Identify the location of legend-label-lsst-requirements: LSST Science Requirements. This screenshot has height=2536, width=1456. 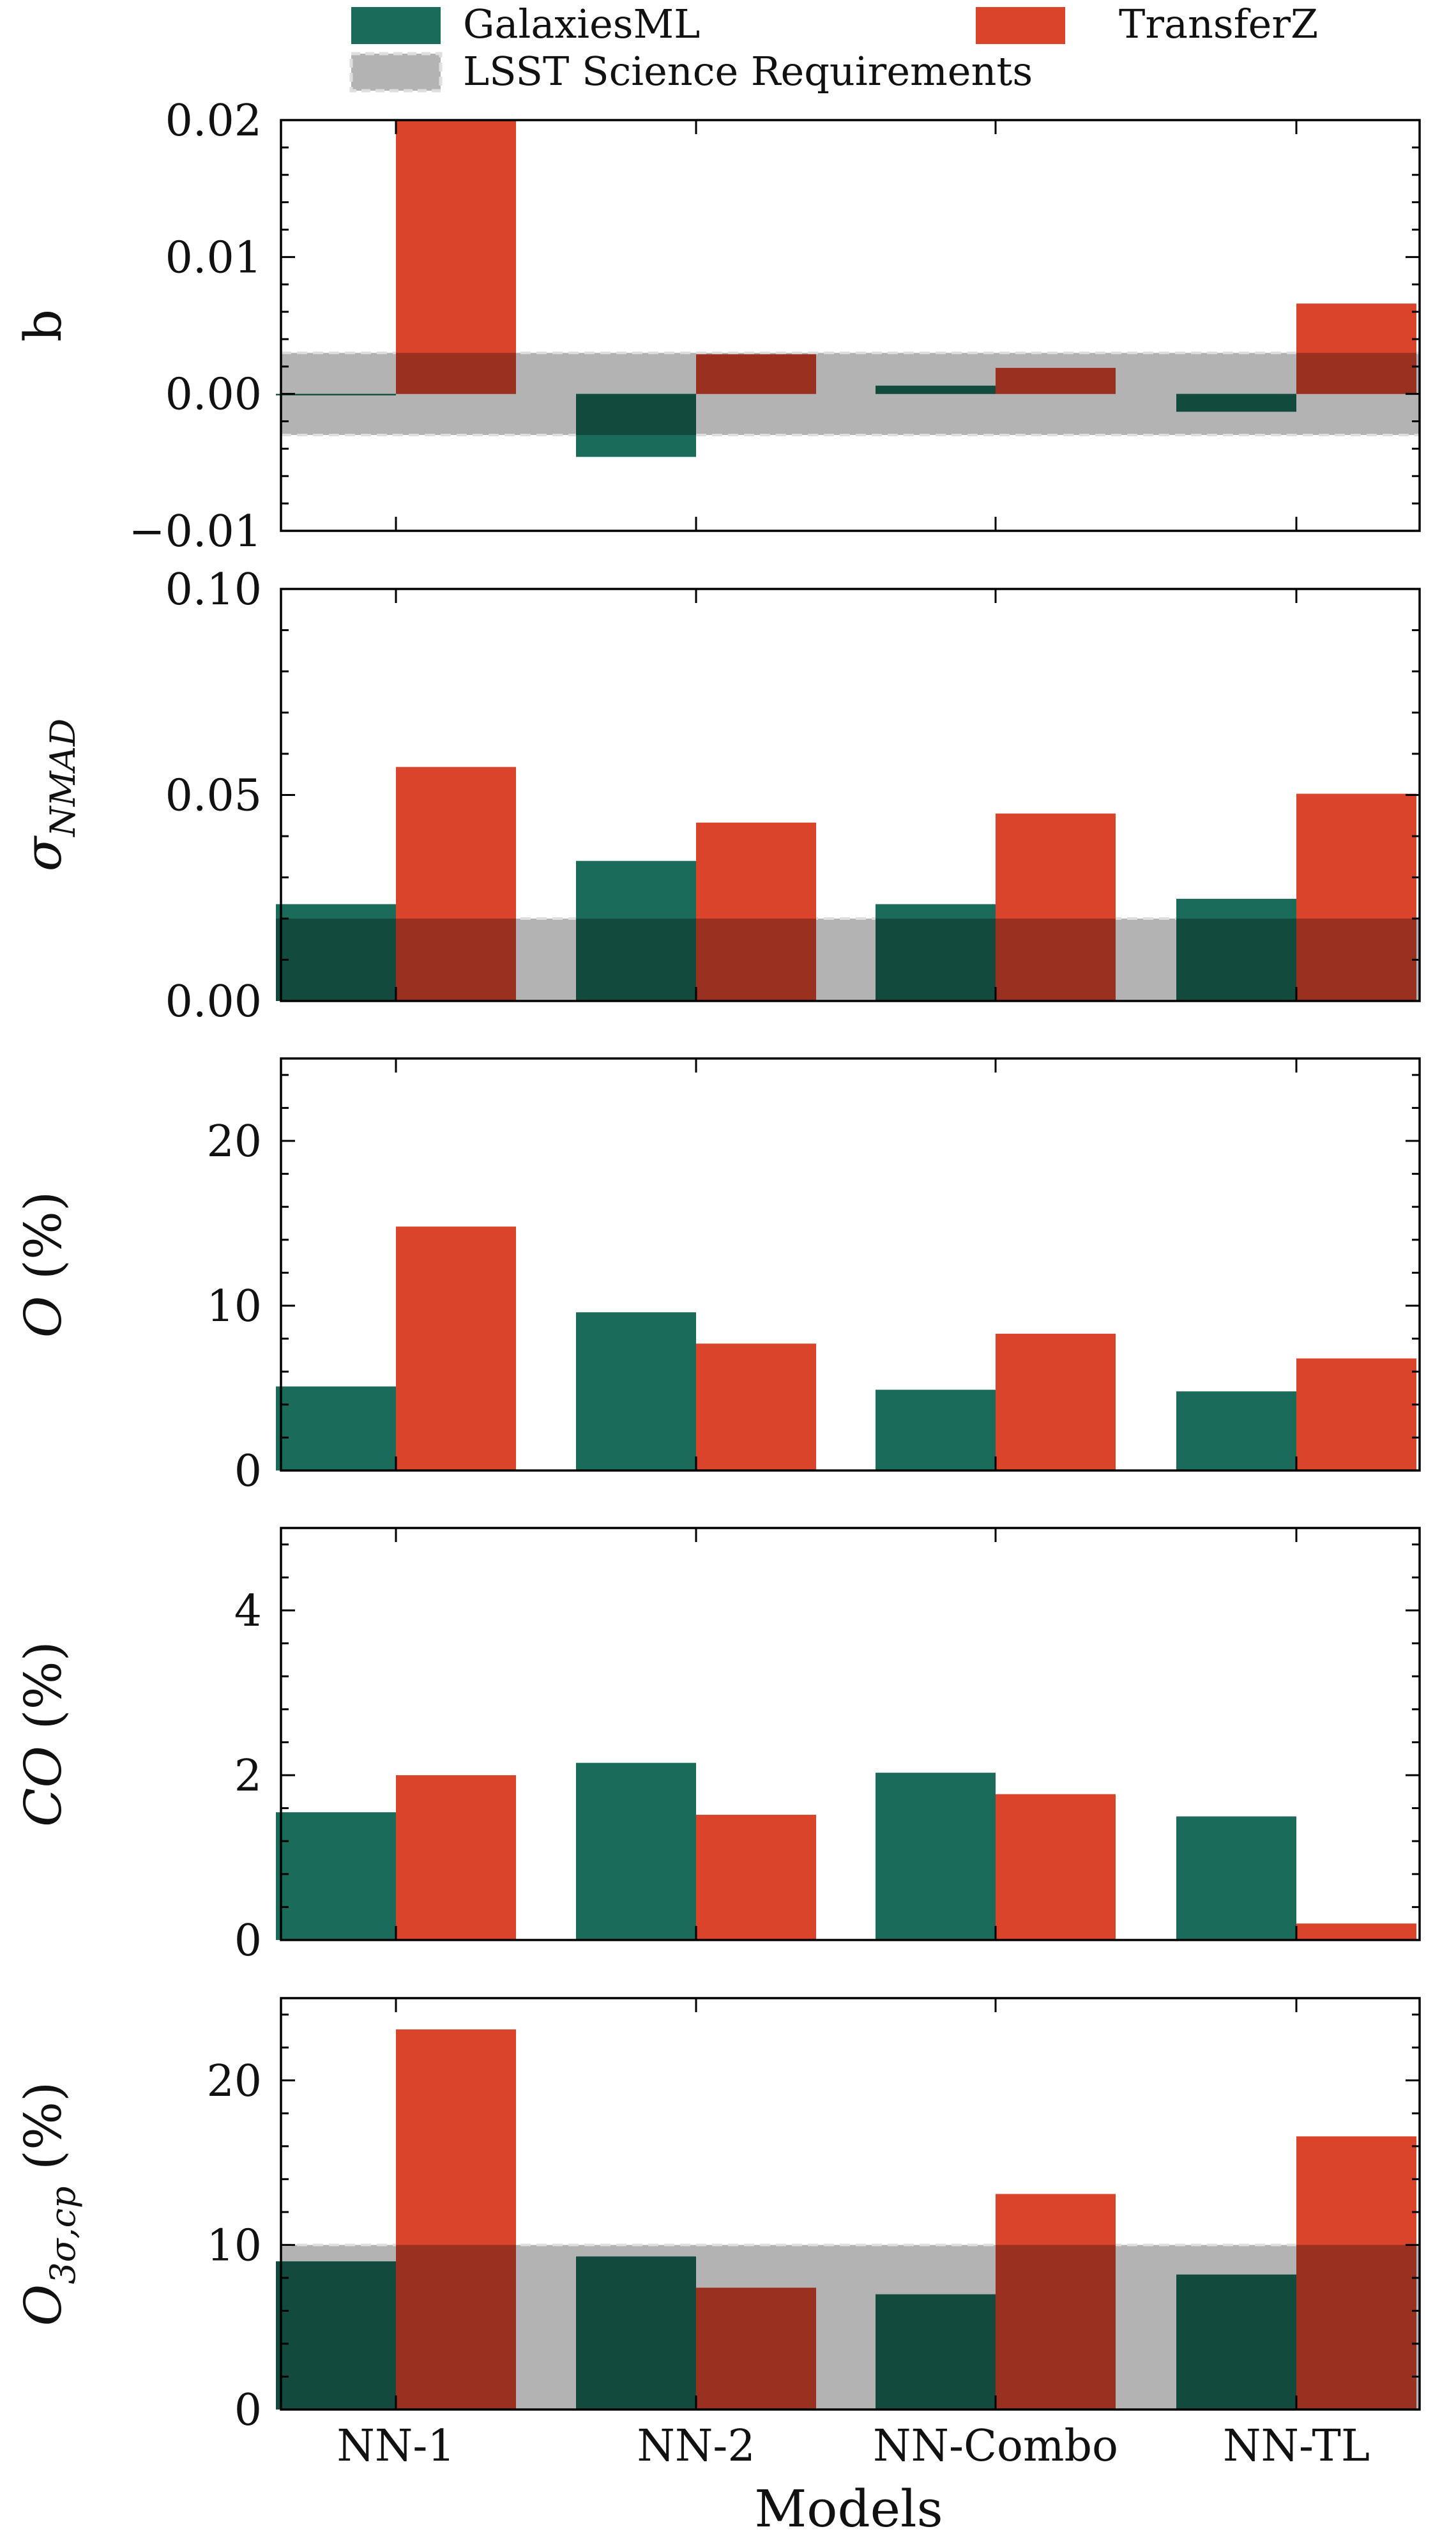
(748, 71).